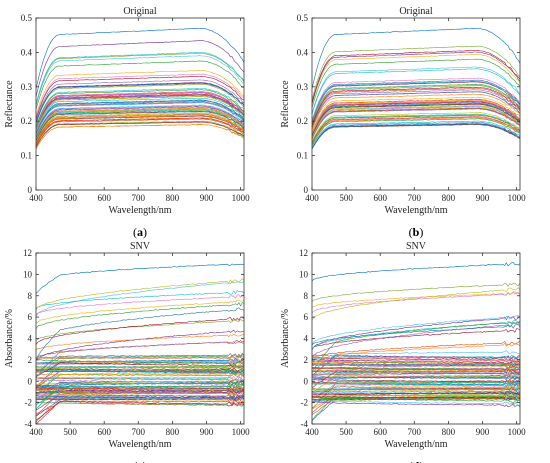  Describe the element at coordinates (173, 432) in the screenshot. I see `x-tick-label: 800` at that location.